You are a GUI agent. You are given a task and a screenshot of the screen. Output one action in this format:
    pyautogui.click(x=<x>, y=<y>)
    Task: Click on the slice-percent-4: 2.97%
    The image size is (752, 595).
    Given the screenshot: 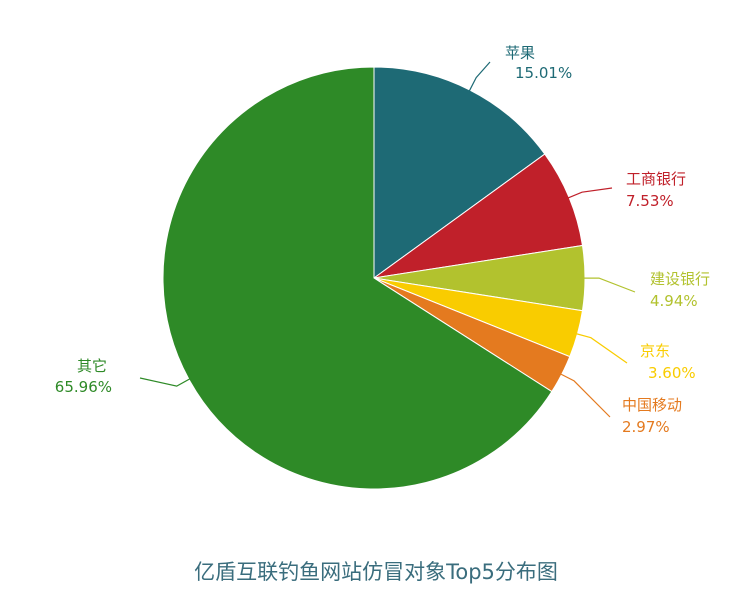 What is the action you would take?
    pyautogui.click(x=646, y=427)
    